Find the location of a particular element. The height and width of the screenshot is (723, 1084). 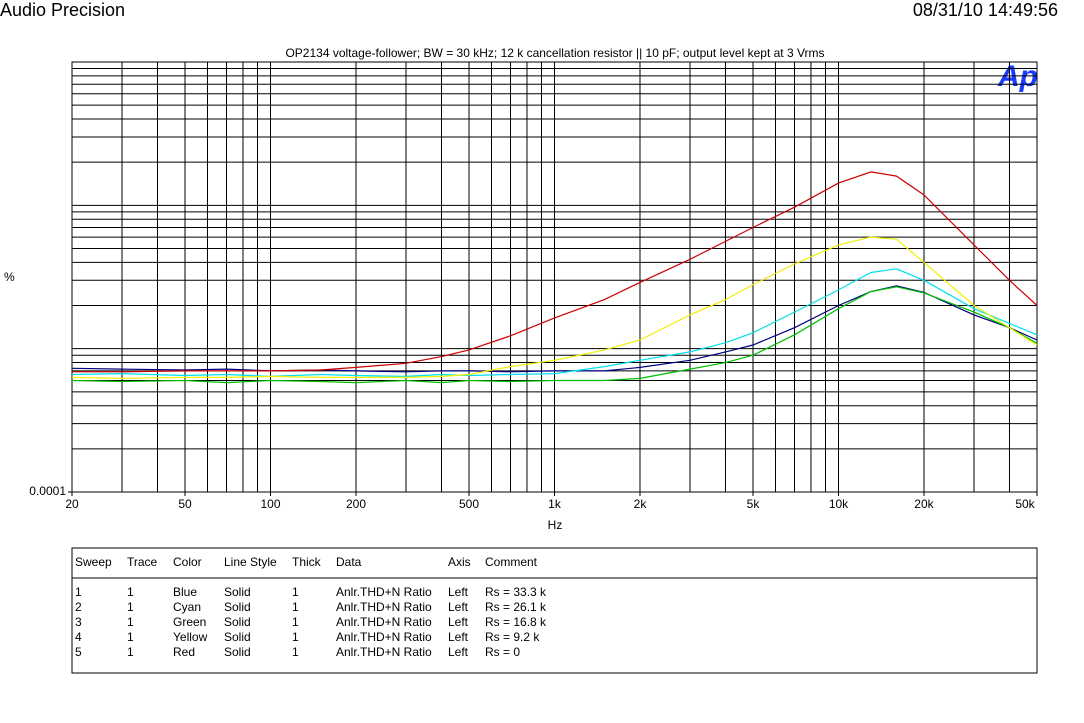

table-cell: 4 is located at coordinates (78, 637).